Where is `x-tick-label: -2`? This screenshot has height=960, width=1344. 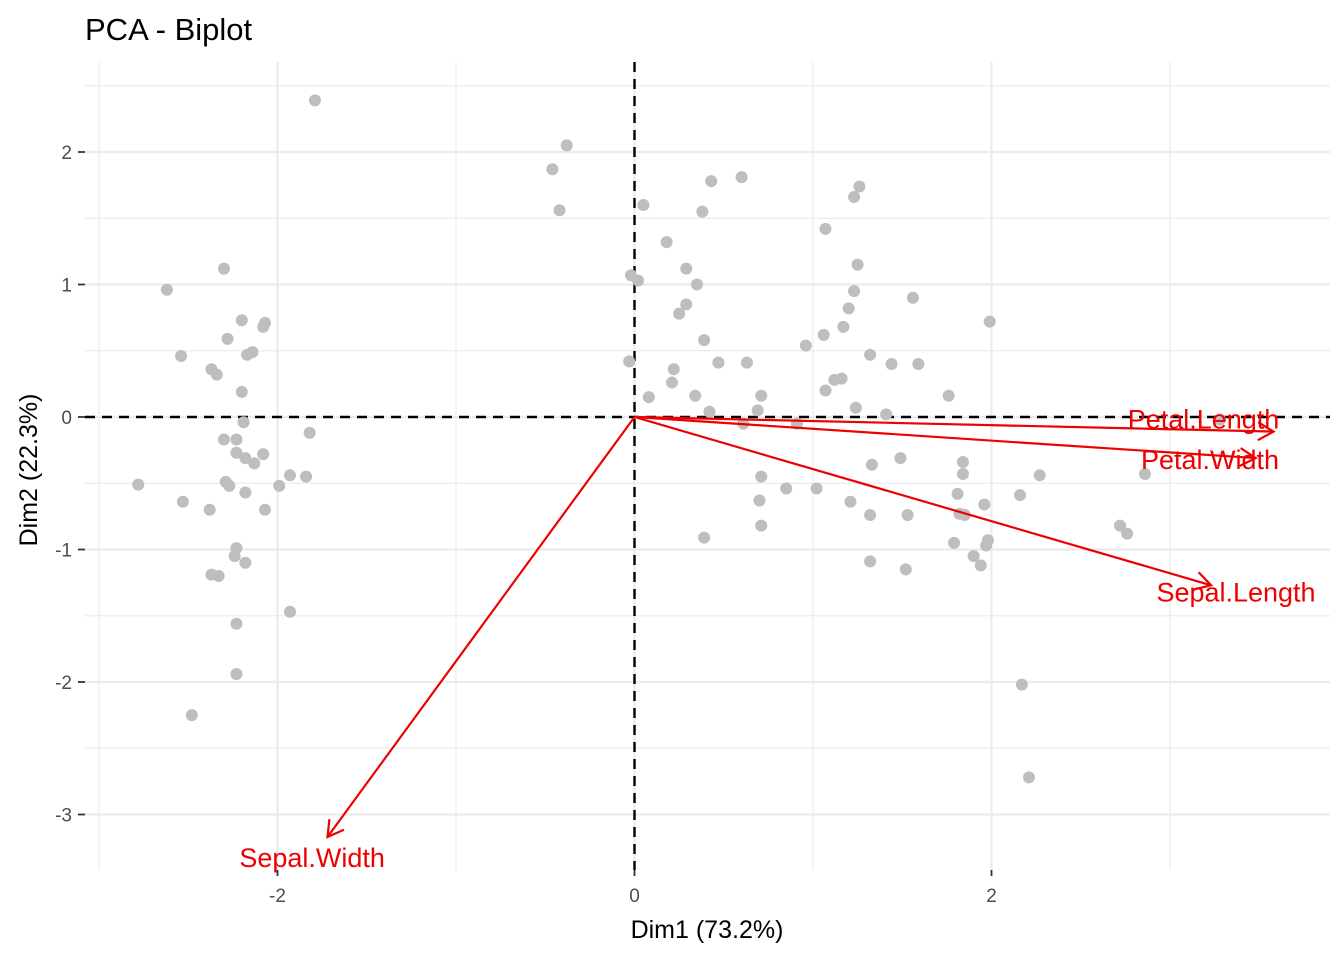 x-tick-label: -2 is located at coordinates (277, 896).